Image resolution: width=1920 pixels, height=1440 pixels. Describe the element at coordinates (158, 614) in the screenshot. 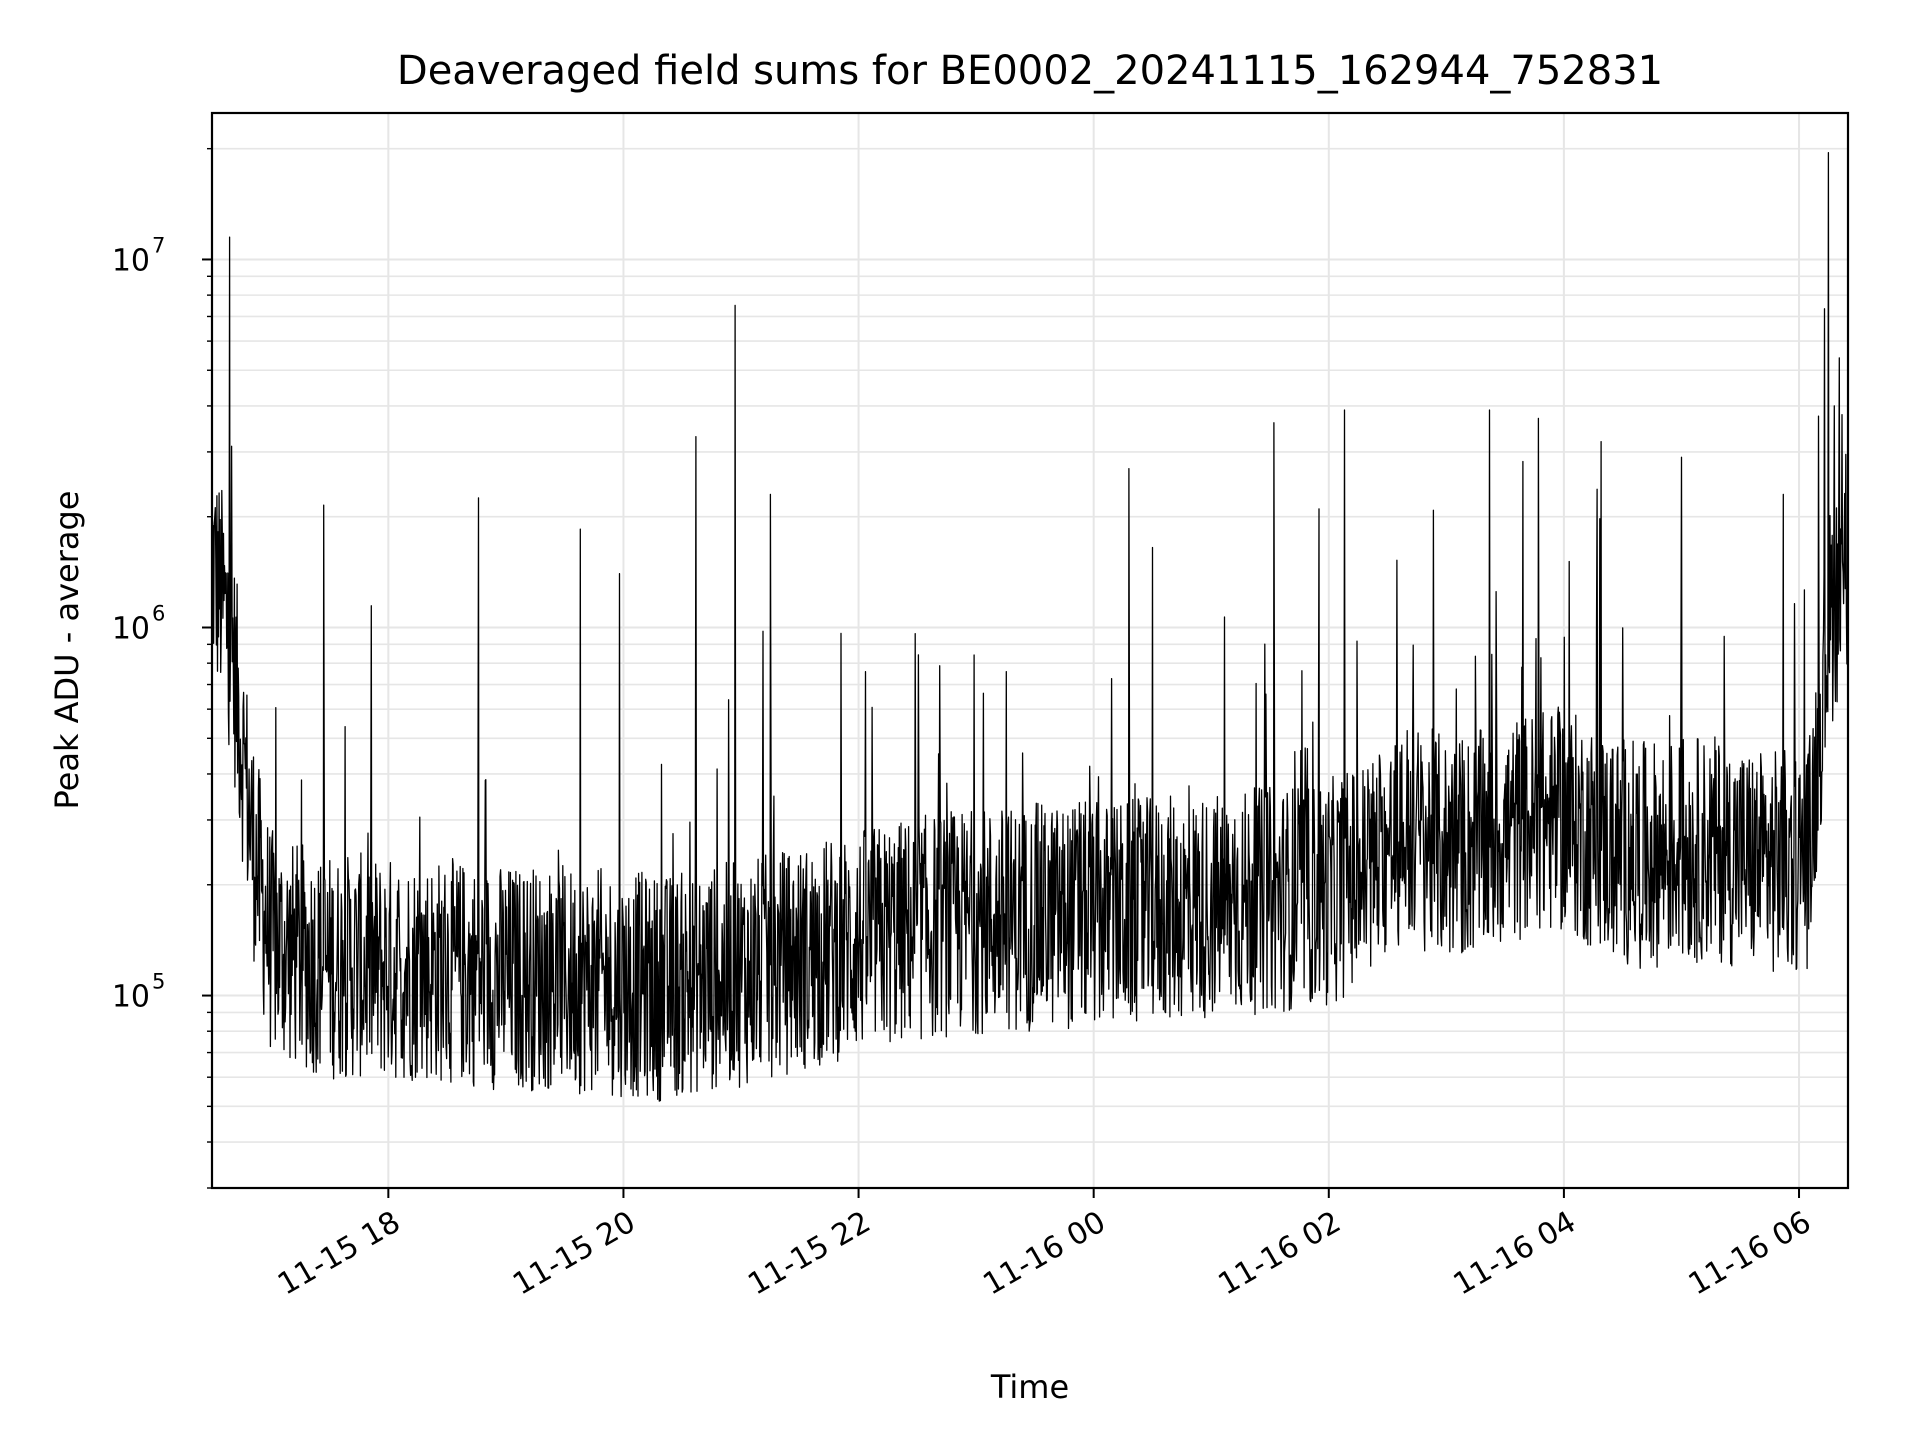

I see `y-tick-label-exponent: 6` at that location.